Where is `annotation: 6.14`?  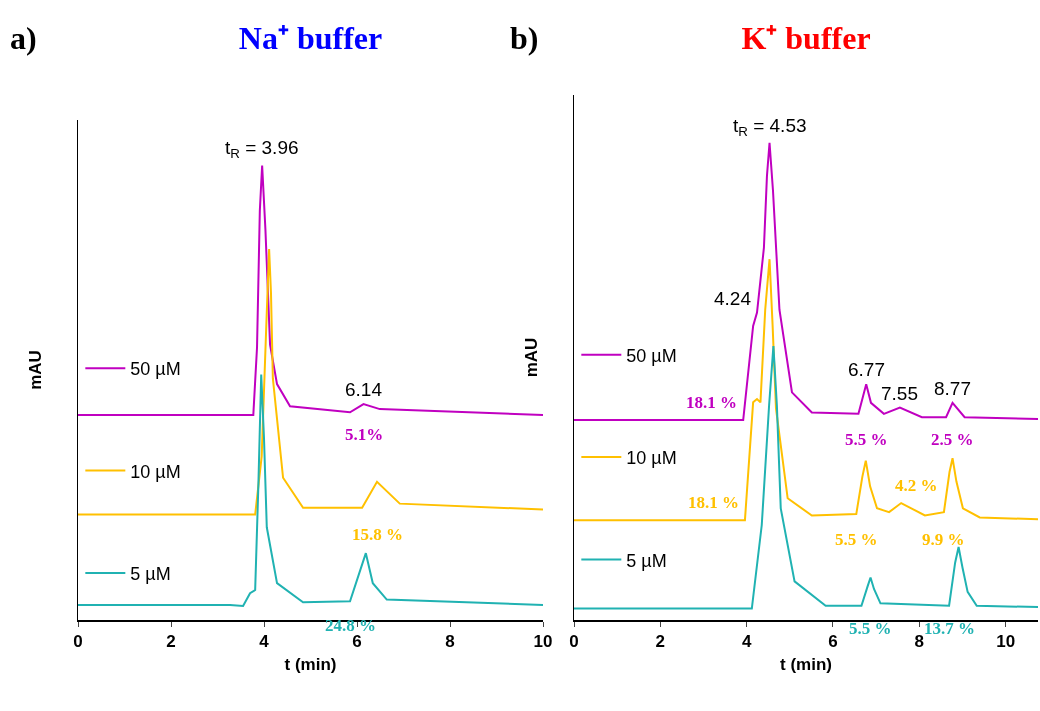 annotation: 6.14 is located at coordinates (364, 389).